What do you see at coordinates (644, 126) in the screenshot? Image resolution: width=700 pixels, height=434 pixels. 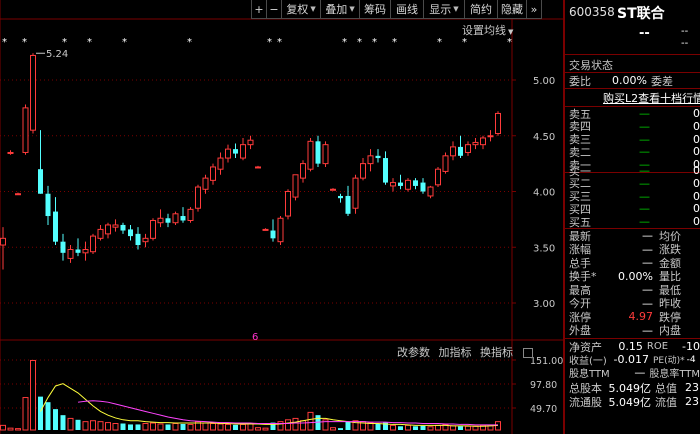 I see `sell-price: —` at bounding box center [644, 126].